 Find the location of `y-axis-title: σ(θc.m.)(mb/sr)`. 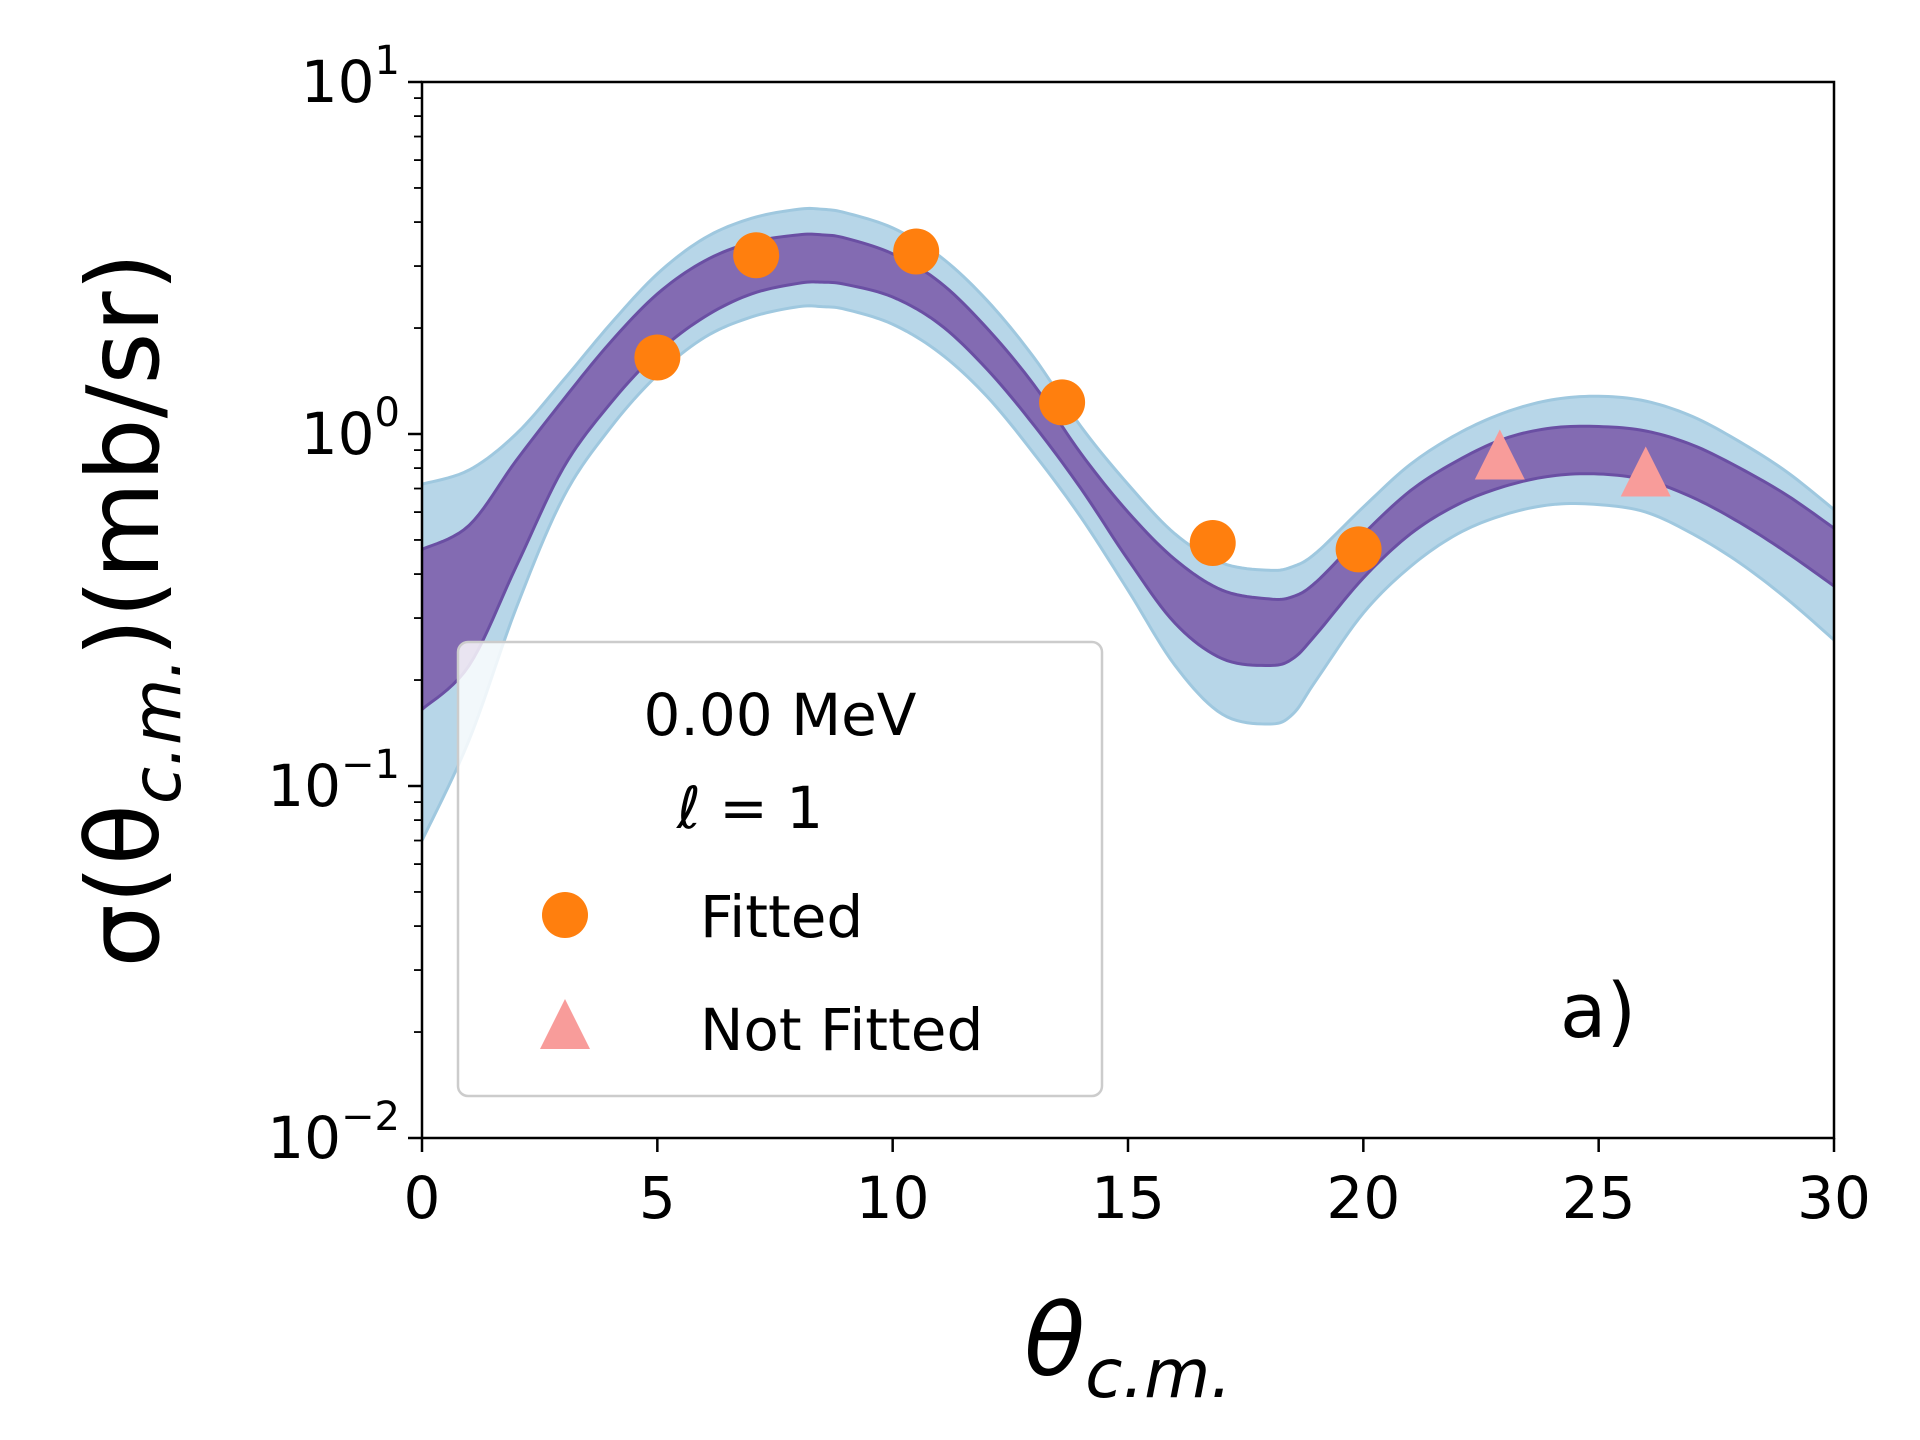

y-axis-title: σ(θc.m.)(mb/sr) is located at coordinates (131, 609).